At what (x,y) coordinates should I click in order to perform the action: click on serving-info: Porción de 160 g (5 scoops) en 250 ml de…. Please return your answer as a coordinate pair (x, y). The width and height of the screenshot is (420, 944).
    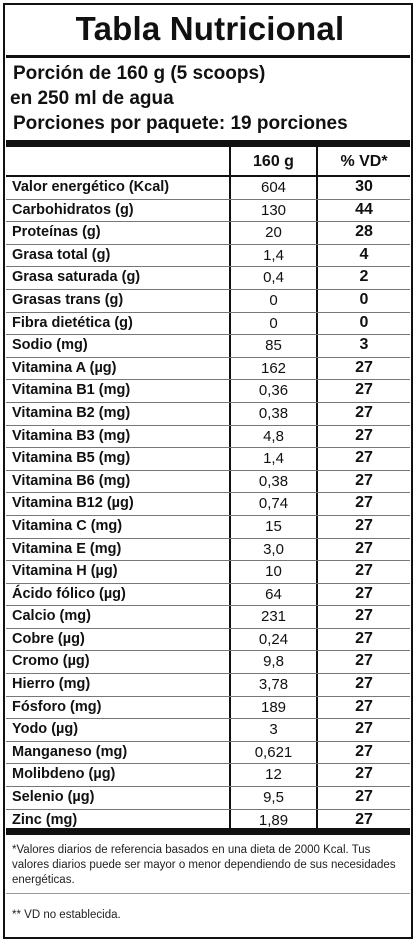
    Looking at the image, I should click on (210, 98).